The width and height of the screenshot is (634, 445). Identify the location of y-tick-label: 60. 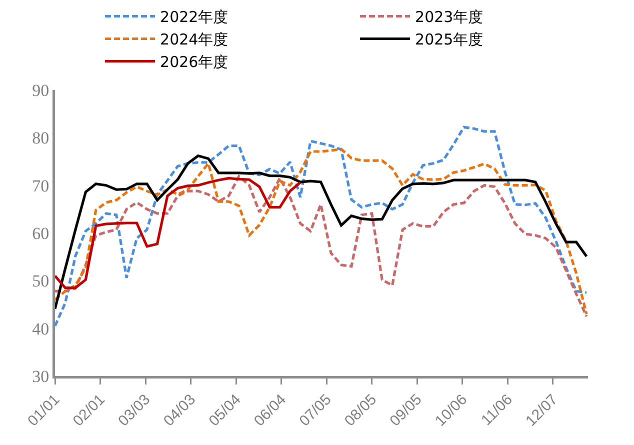
(41, 233).